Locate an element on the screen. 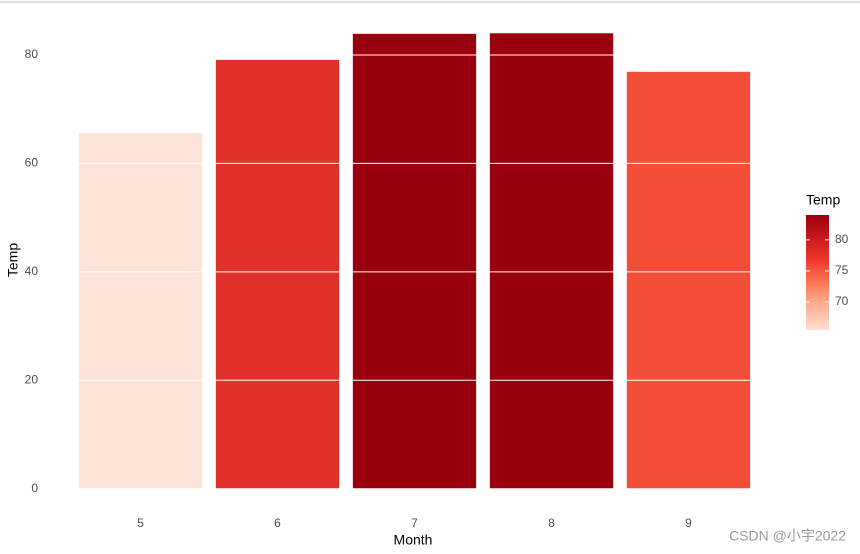  y-tick-label: 0 is located at coordinates (34, 488).